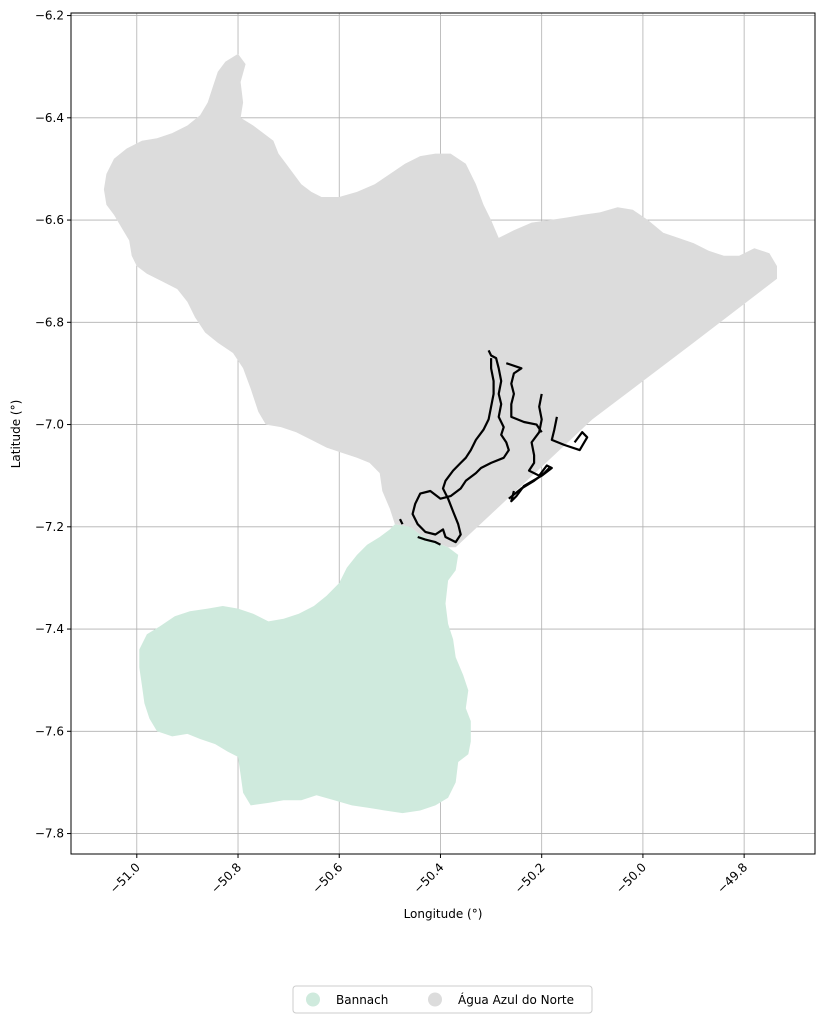 Image resolution: width=824 pixels, height=1023 pixels. I want to click on y-axis-title: Latitude (°), so click(16, 434).